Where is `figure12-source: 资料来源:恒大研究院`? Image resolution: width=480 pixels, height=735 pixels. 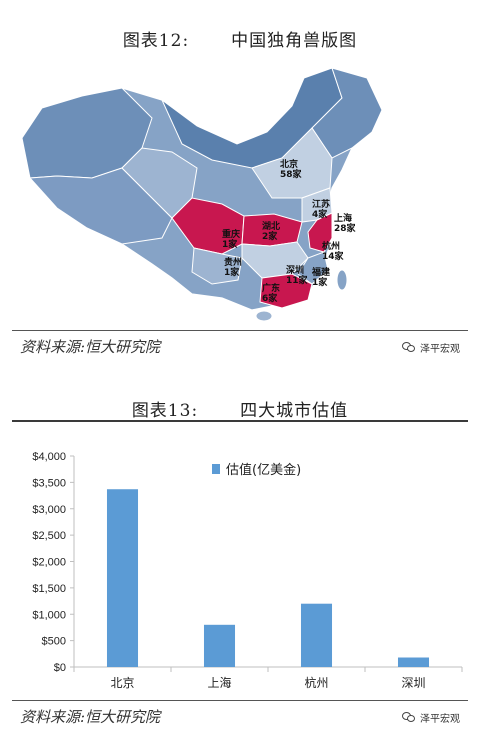 figure12-source: 资料来源:恒大研究院 is located at coordinates (90, 347).